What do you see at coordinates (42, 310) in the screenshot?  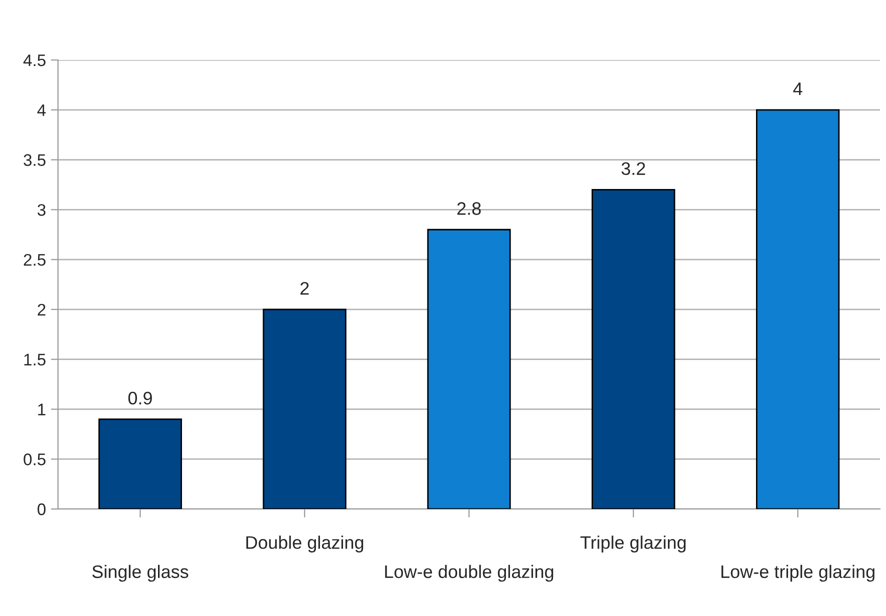 I see `y-tick-label: 2` at bounding box center [42, 310].